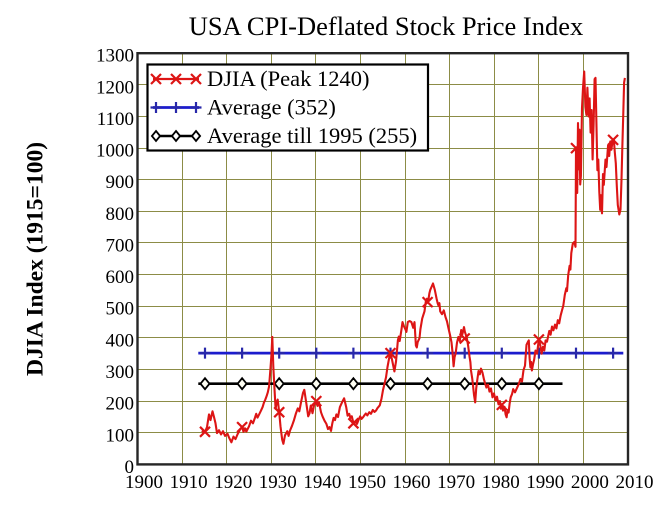 Image resolution: width=670 pixels, height=505 pixels. I want to click on svg-text: 1200, so click(115, 87).